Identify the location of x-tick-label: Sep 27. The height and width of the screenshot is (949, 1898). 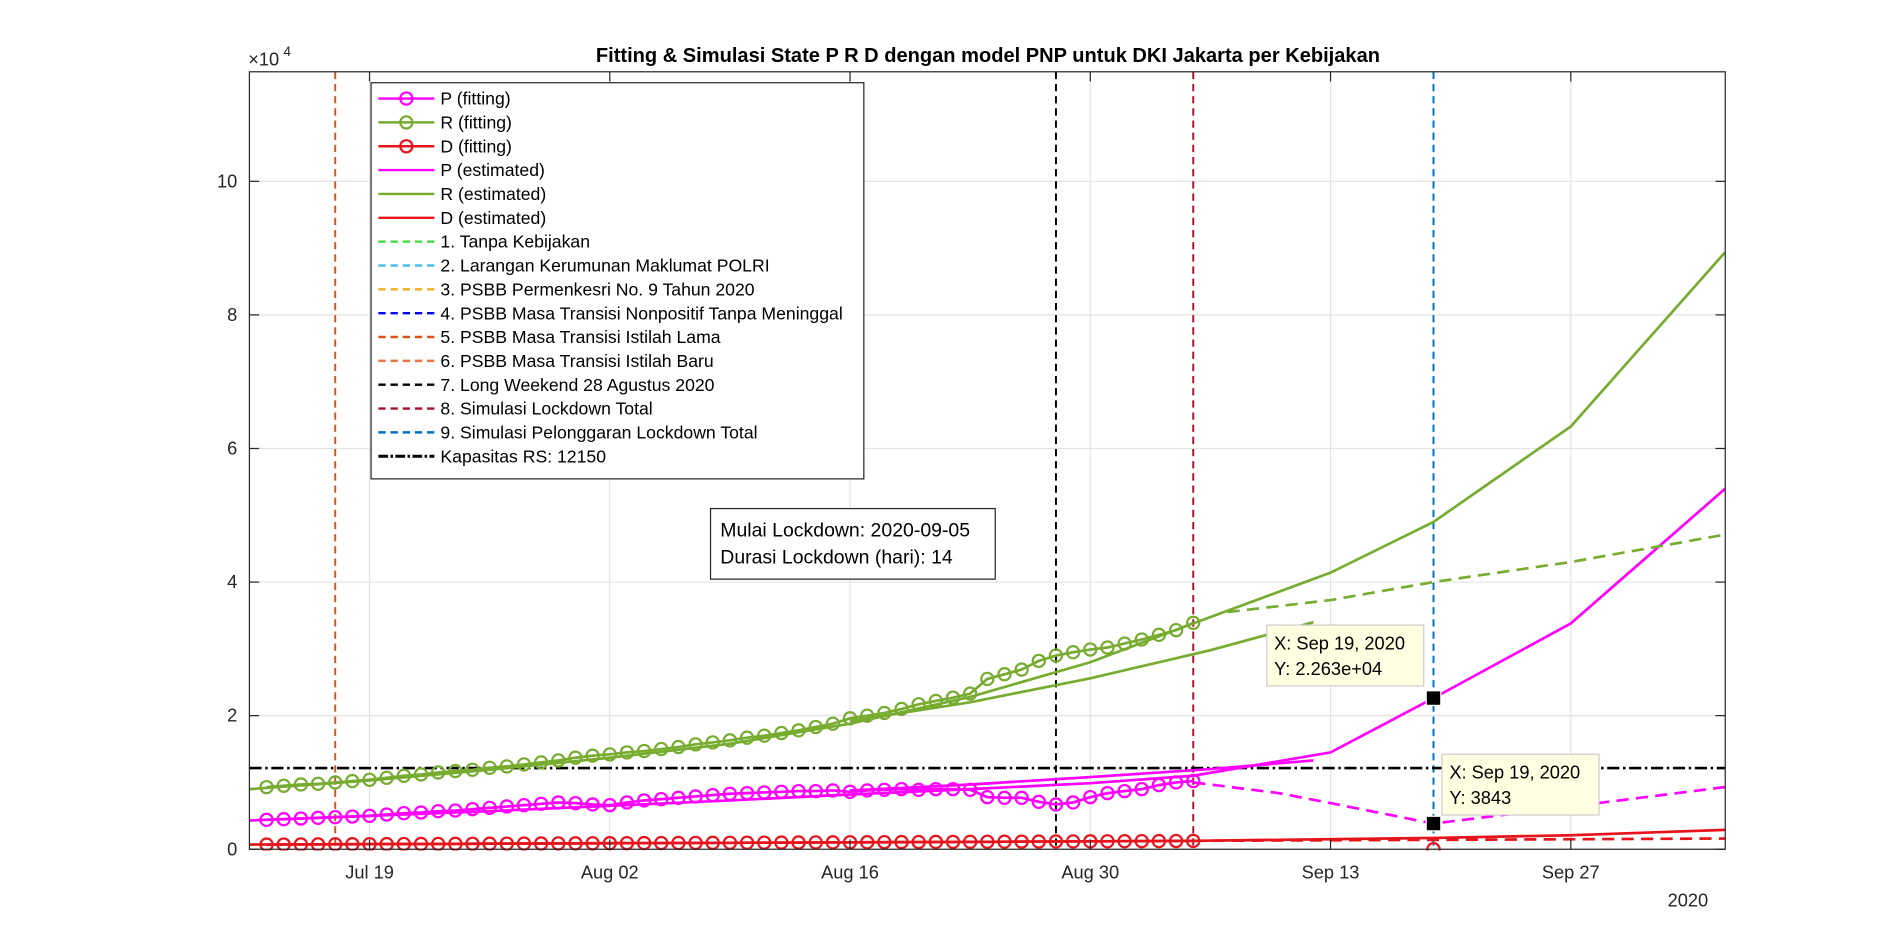
(1571, 871).